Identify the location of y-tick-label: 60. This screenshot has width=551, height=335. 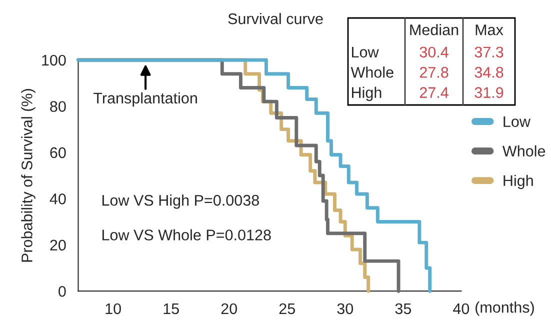
(58, 152).